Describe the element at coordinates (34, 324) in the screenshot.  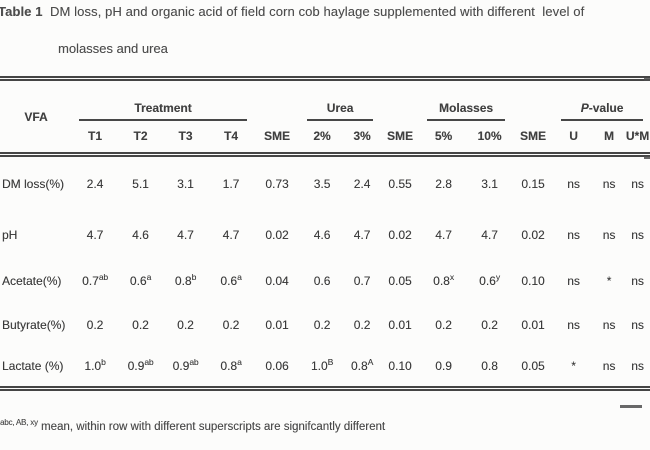
I see `row-label: Butyrate(%)` at that location.